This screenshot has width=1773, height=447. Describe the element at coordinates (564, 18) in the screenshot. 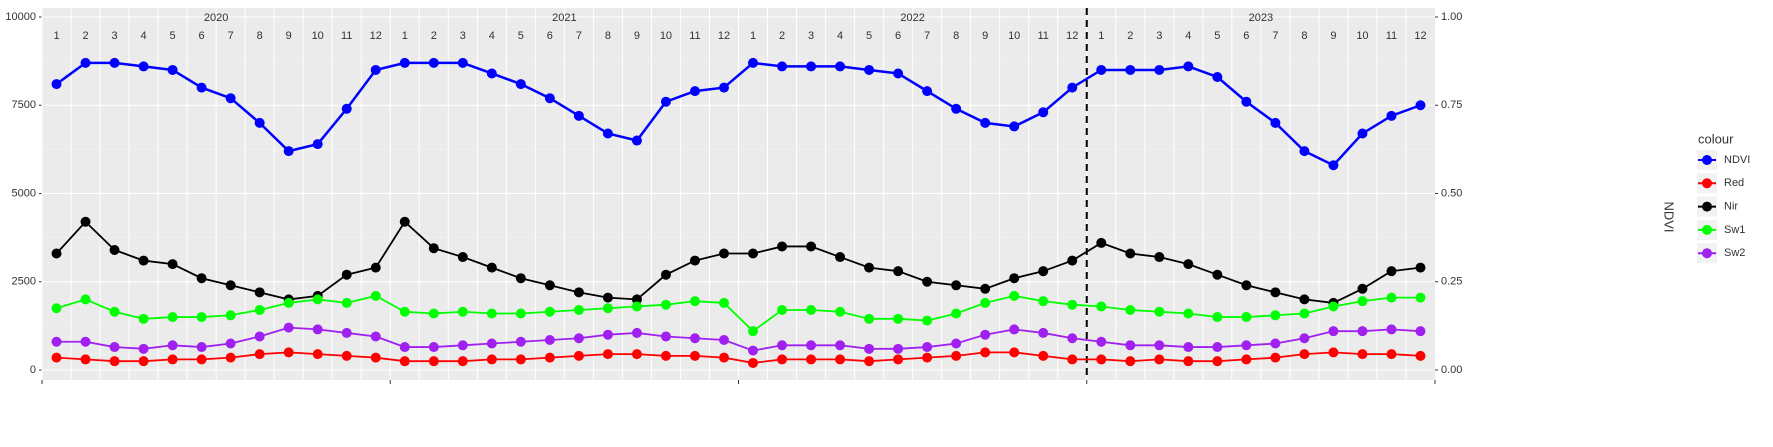

I see `year-label: 2021` at that location.